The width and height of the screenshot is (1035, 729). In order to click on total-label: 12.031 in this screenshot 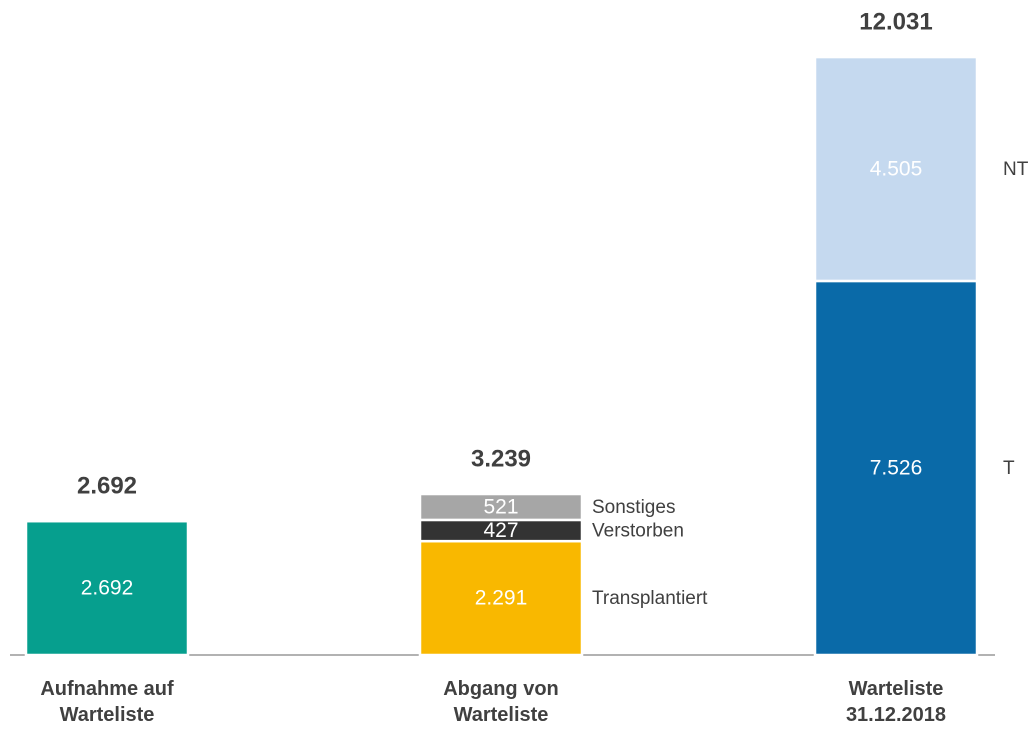, I will do `click(895, 21)`.